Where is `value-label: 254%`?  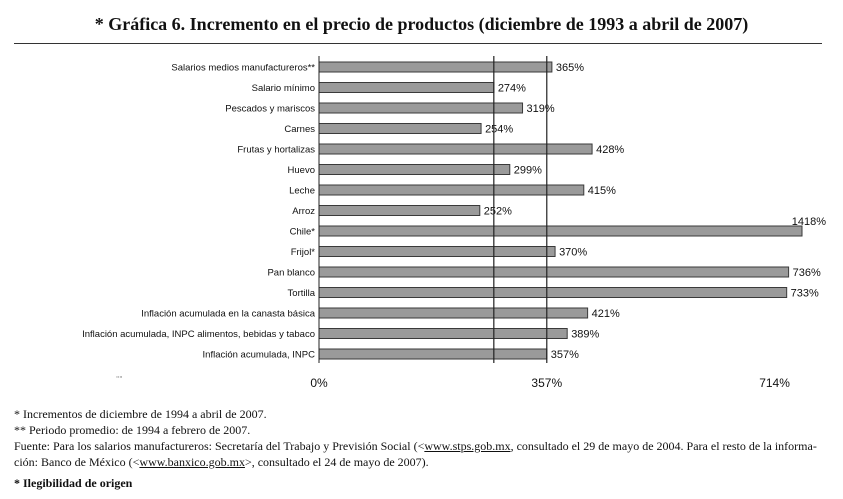 value-label: 254% is located at coordinates (499, 130).